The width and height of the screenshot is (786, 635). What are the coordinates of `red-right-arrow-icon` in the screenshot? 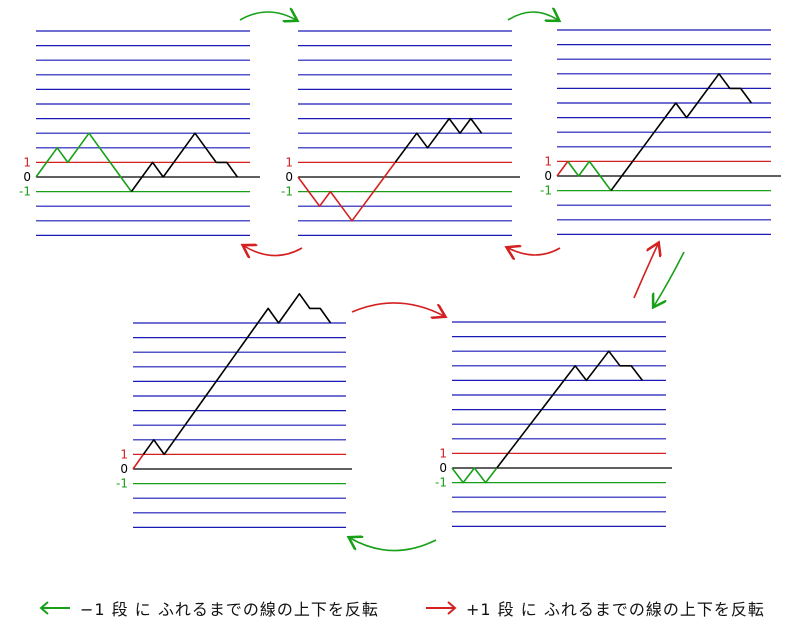 It's located at (441, 608).